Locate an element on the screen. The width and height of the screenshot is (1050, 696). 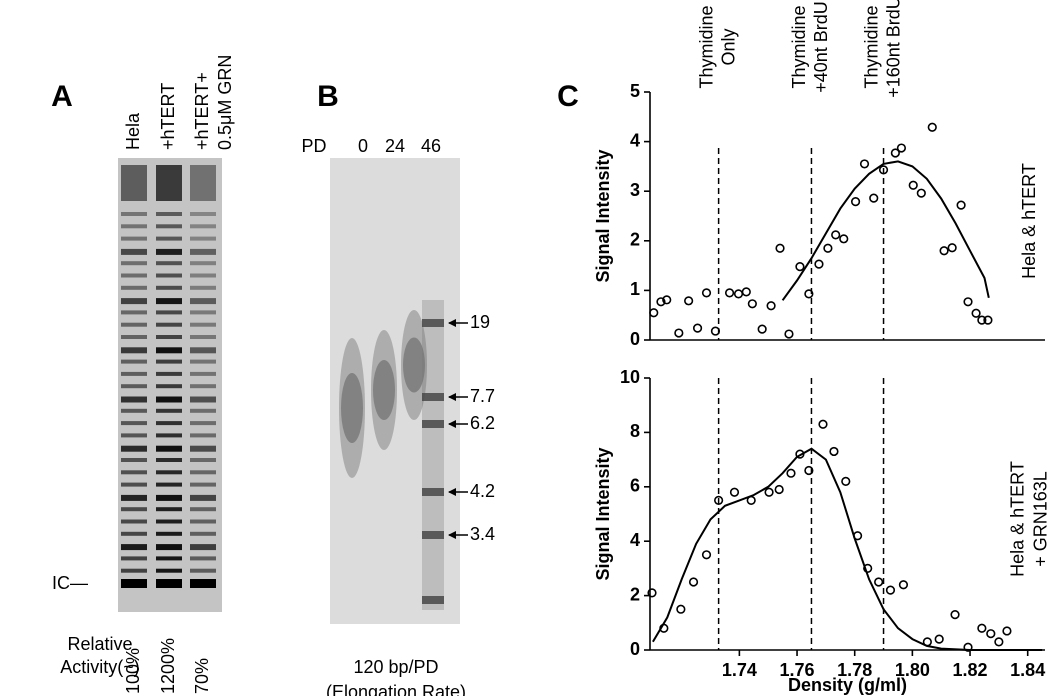
rate-label: (Elongation Rate) is located at coordinates (396, 689).